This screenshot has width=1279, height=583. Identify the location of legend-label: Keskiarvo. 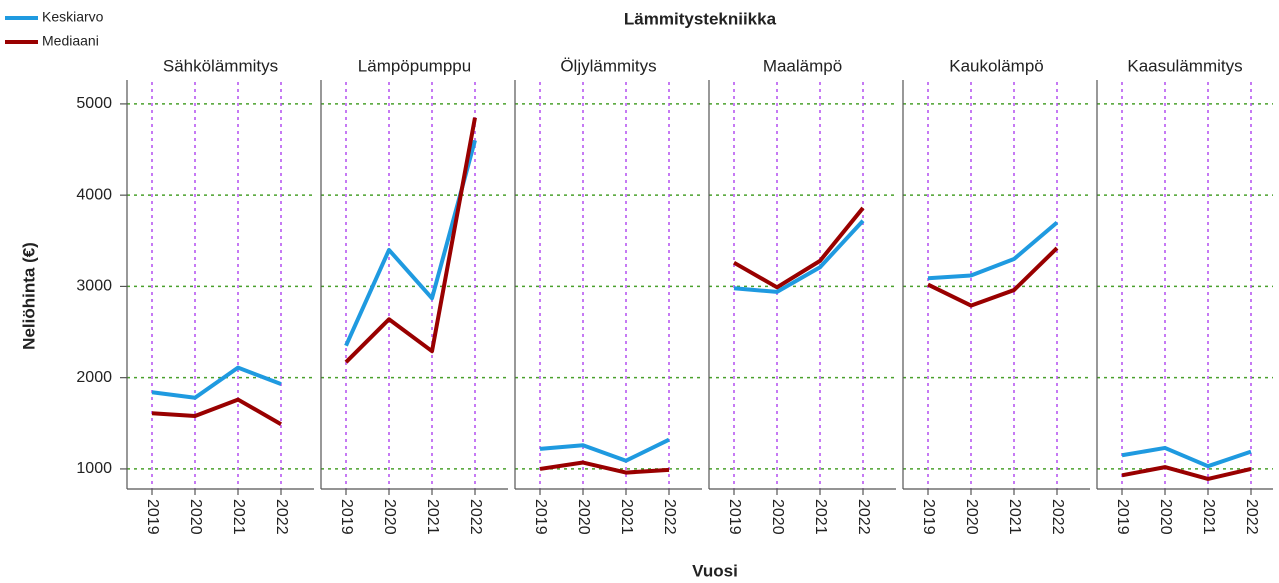
(73, 17).